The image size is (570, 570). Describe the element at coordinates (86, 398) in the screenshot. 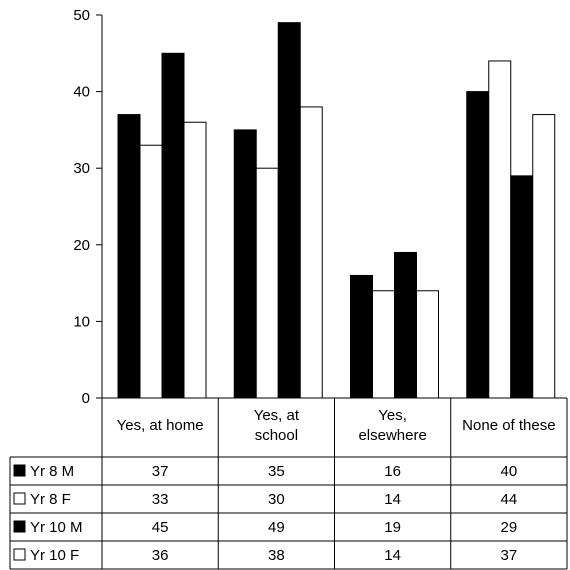

I see `y-tick-label: 0` at that location.